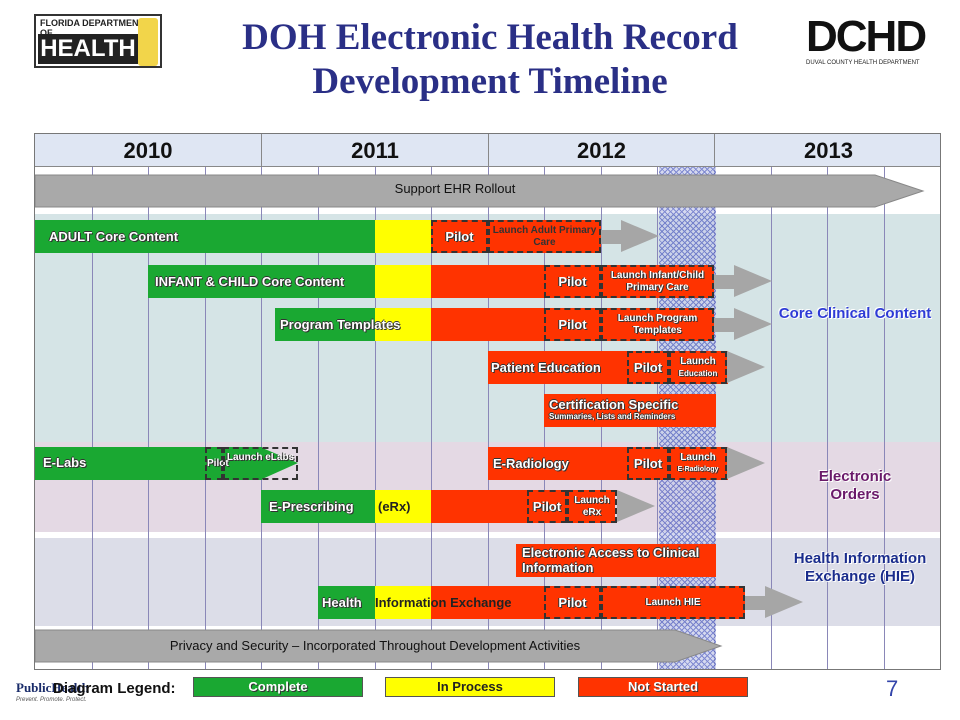 This screenshot has height=720, width=960. Describe the element at coordinates (746, 463) in the screenshot. I see `eradiology-arrow-head` at that location.